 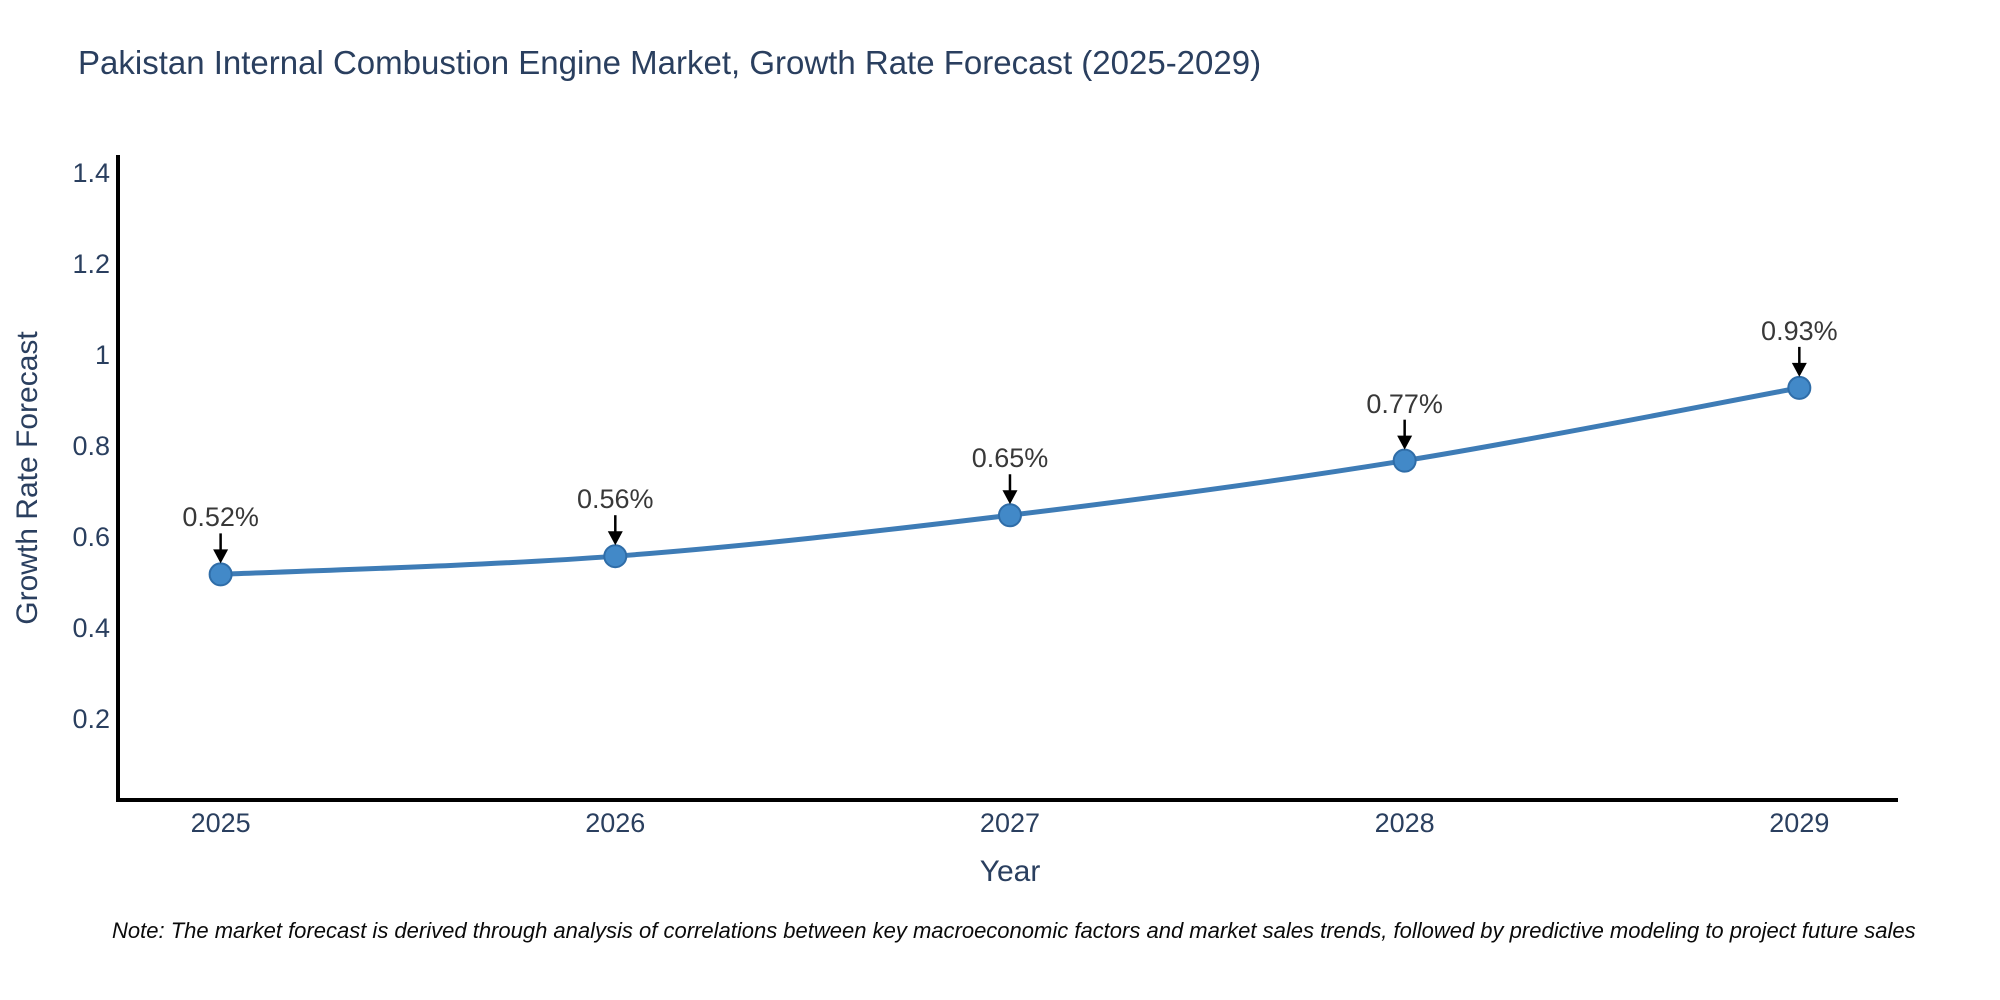 I want to click on x-tick-label: 2026, so click(x=615, y=823).